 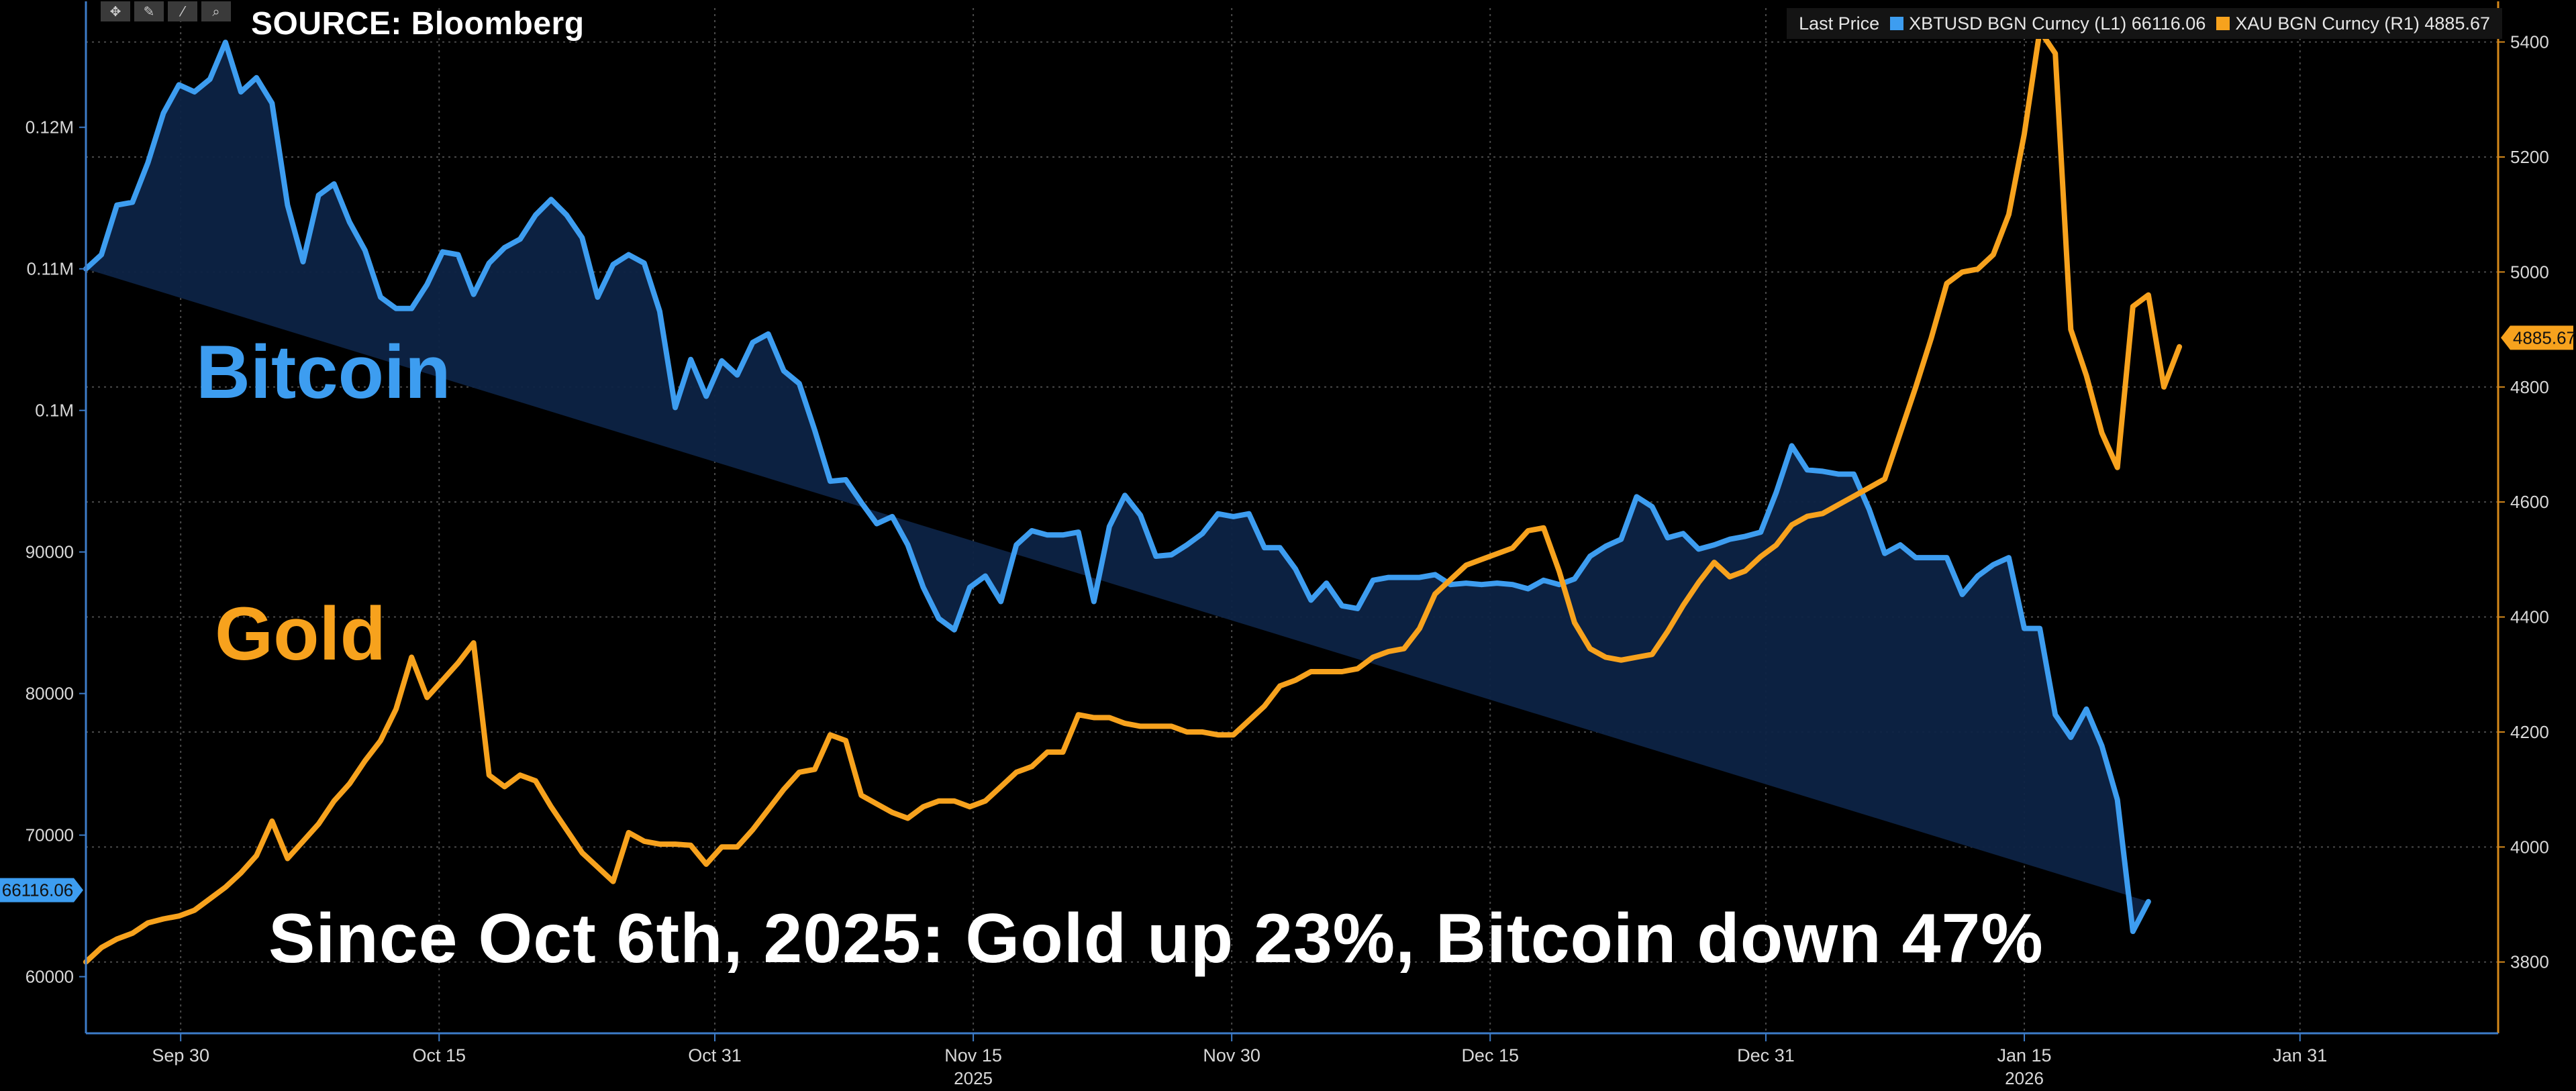 What do you see at coordinates (2529, 847) in the screenshot?
I see `right-tick-label-1: 4000` at bounding box center [2529, 847].